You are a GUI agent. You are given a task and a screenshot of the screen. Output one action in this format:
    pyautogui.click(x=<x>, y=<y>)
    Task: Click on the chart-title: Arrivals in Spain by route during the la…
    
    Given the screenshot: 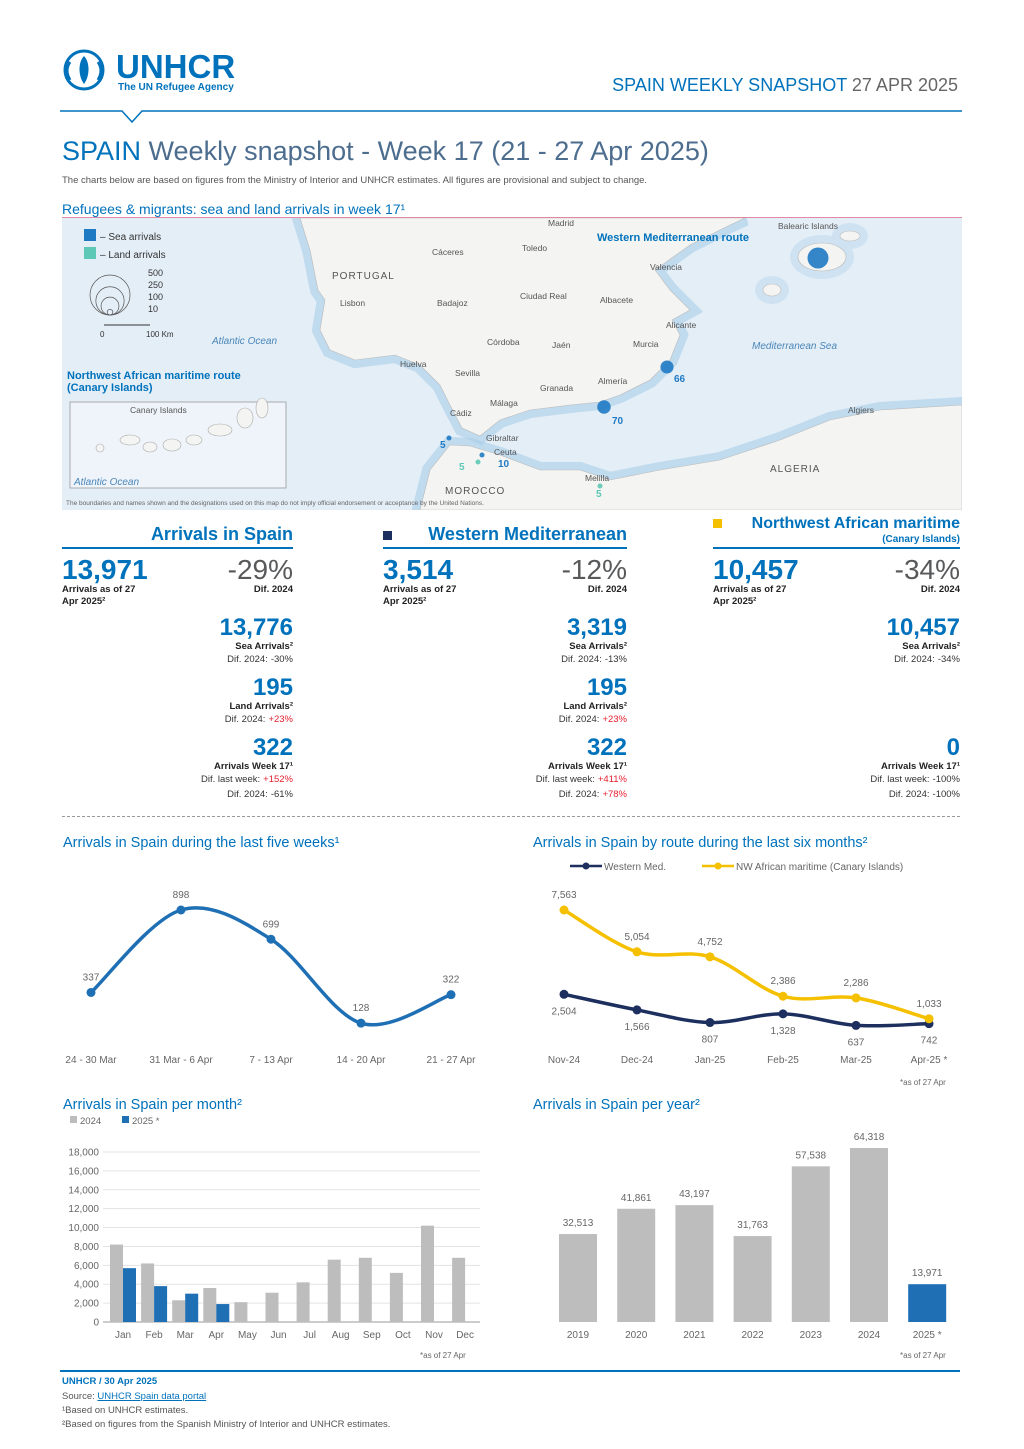 What is the action you would take?
    pyautogui.click(x=700, y=843)
    